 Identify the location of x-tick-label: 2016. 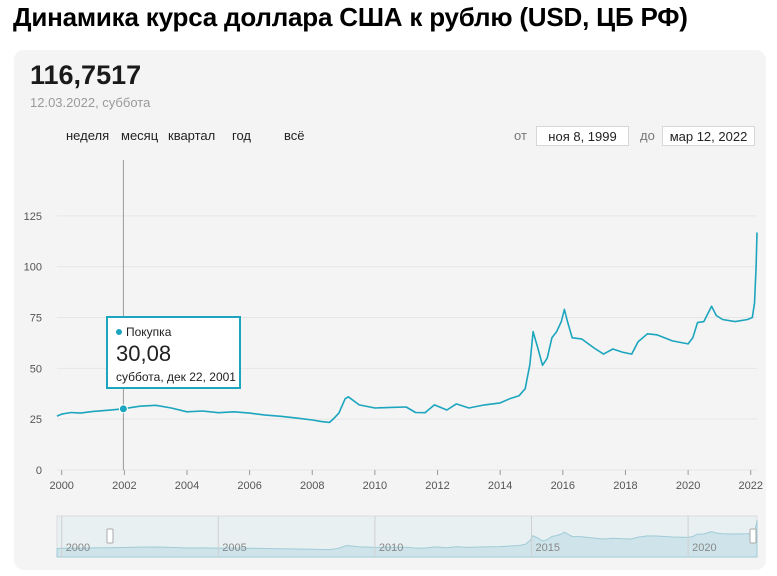
(563, 486).